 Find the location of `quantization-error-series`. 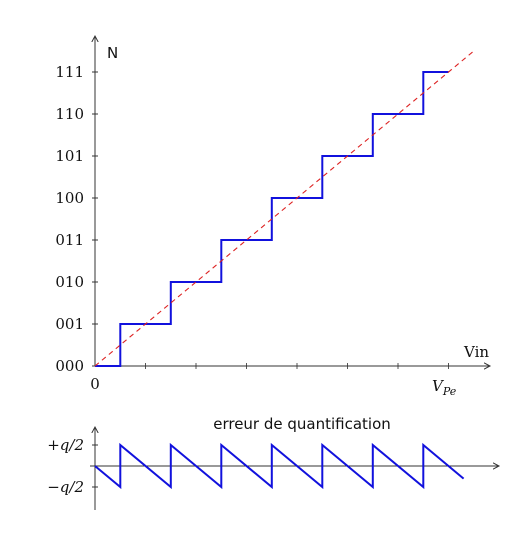

quantization-error-series is located at coordinates (279, 466).